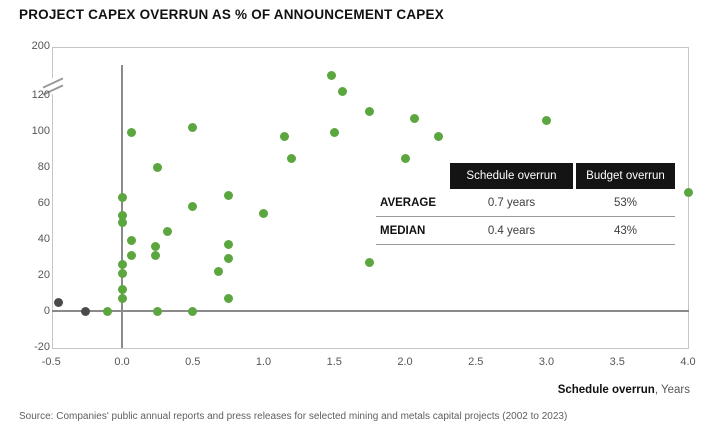 The image size is (718, 436). Describe the element at coordinates (511, 202) in the screenshot. I see `stats-average-schedule-value: 0.7 years` at that location.